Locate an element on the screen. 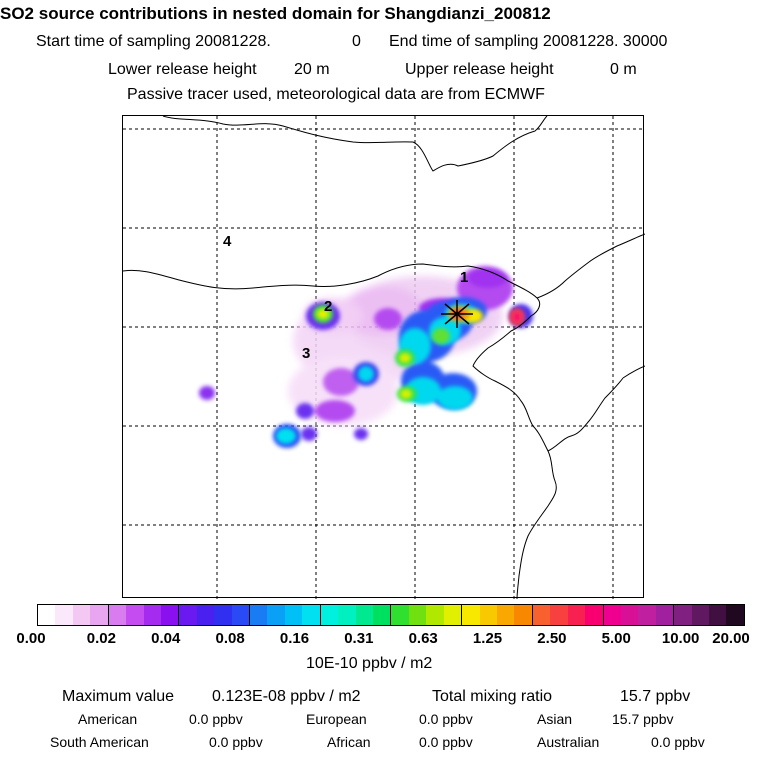  max-value: 0.123E-08 ppbv / m2 is located at coordinates (286, 696).